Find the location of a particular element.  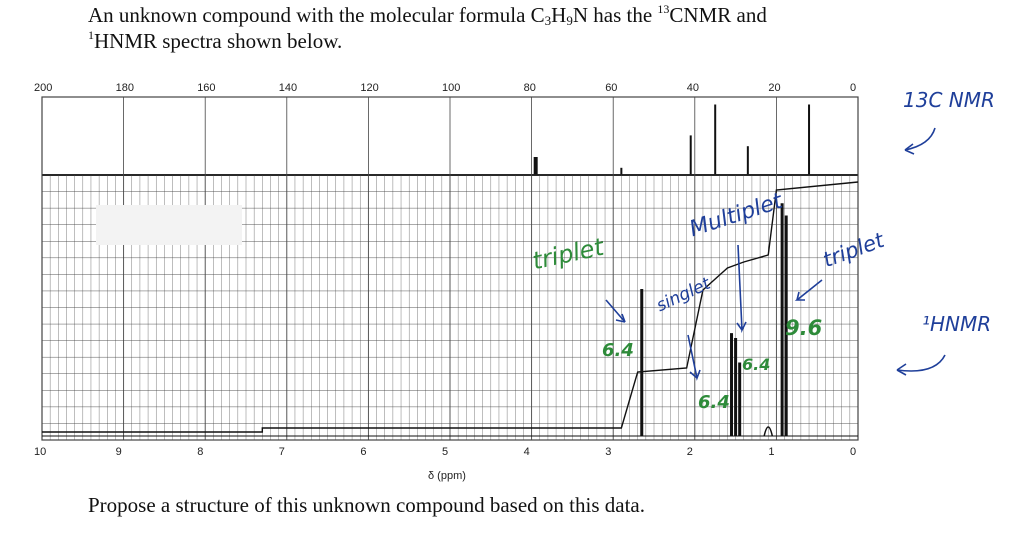

h1-nmr-annotation: ¹HNMR is located at coordinates (957, 324).